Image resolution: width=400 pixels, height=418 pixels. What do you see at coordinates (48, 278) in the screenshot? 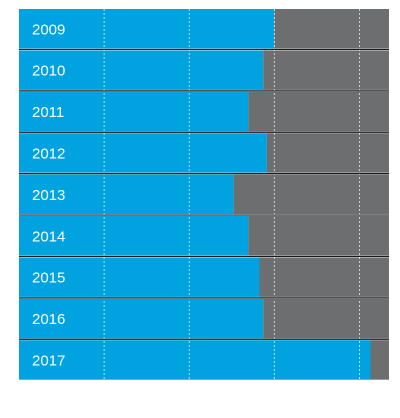
I see `category-label-2015: 2015` at bounding box center [48, 278].